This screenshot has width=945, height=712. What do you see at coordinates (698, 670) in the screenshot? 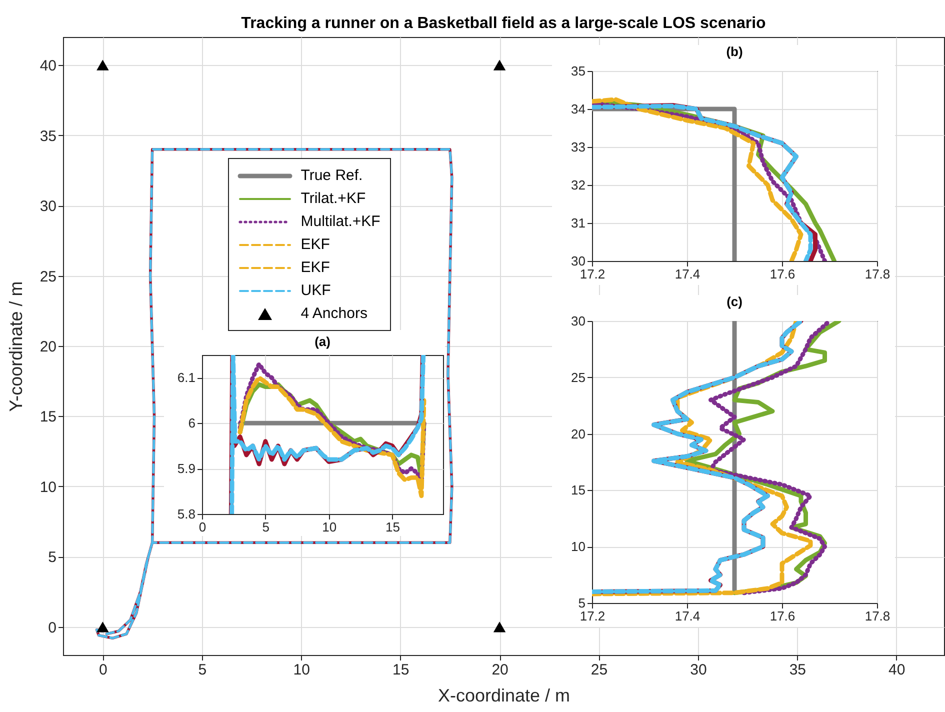
I see `x-tick-label: 30` at bounding box center [698, 670].